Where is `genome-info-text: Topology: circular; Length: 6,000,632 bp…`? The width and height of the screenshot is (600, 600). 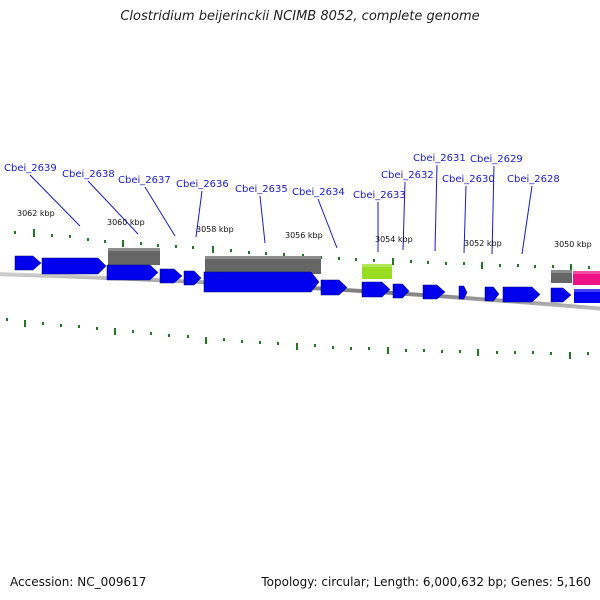
genome-info-text: Topology: circular; Length: 6,000,632 bp… is located at coordinates (426, 582).